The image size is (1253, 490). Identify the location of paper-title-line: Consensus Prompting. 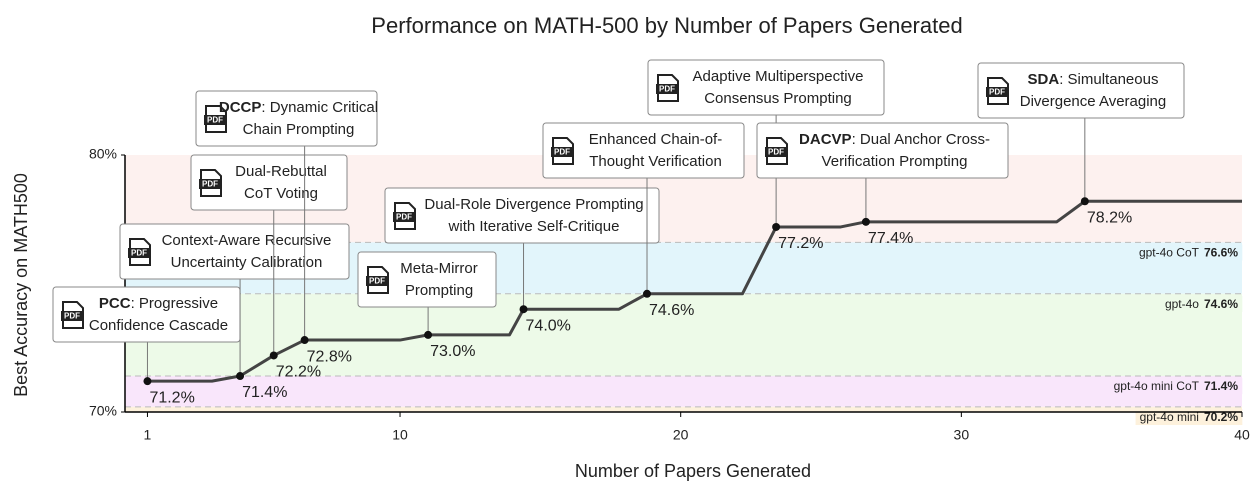
(778, 98).